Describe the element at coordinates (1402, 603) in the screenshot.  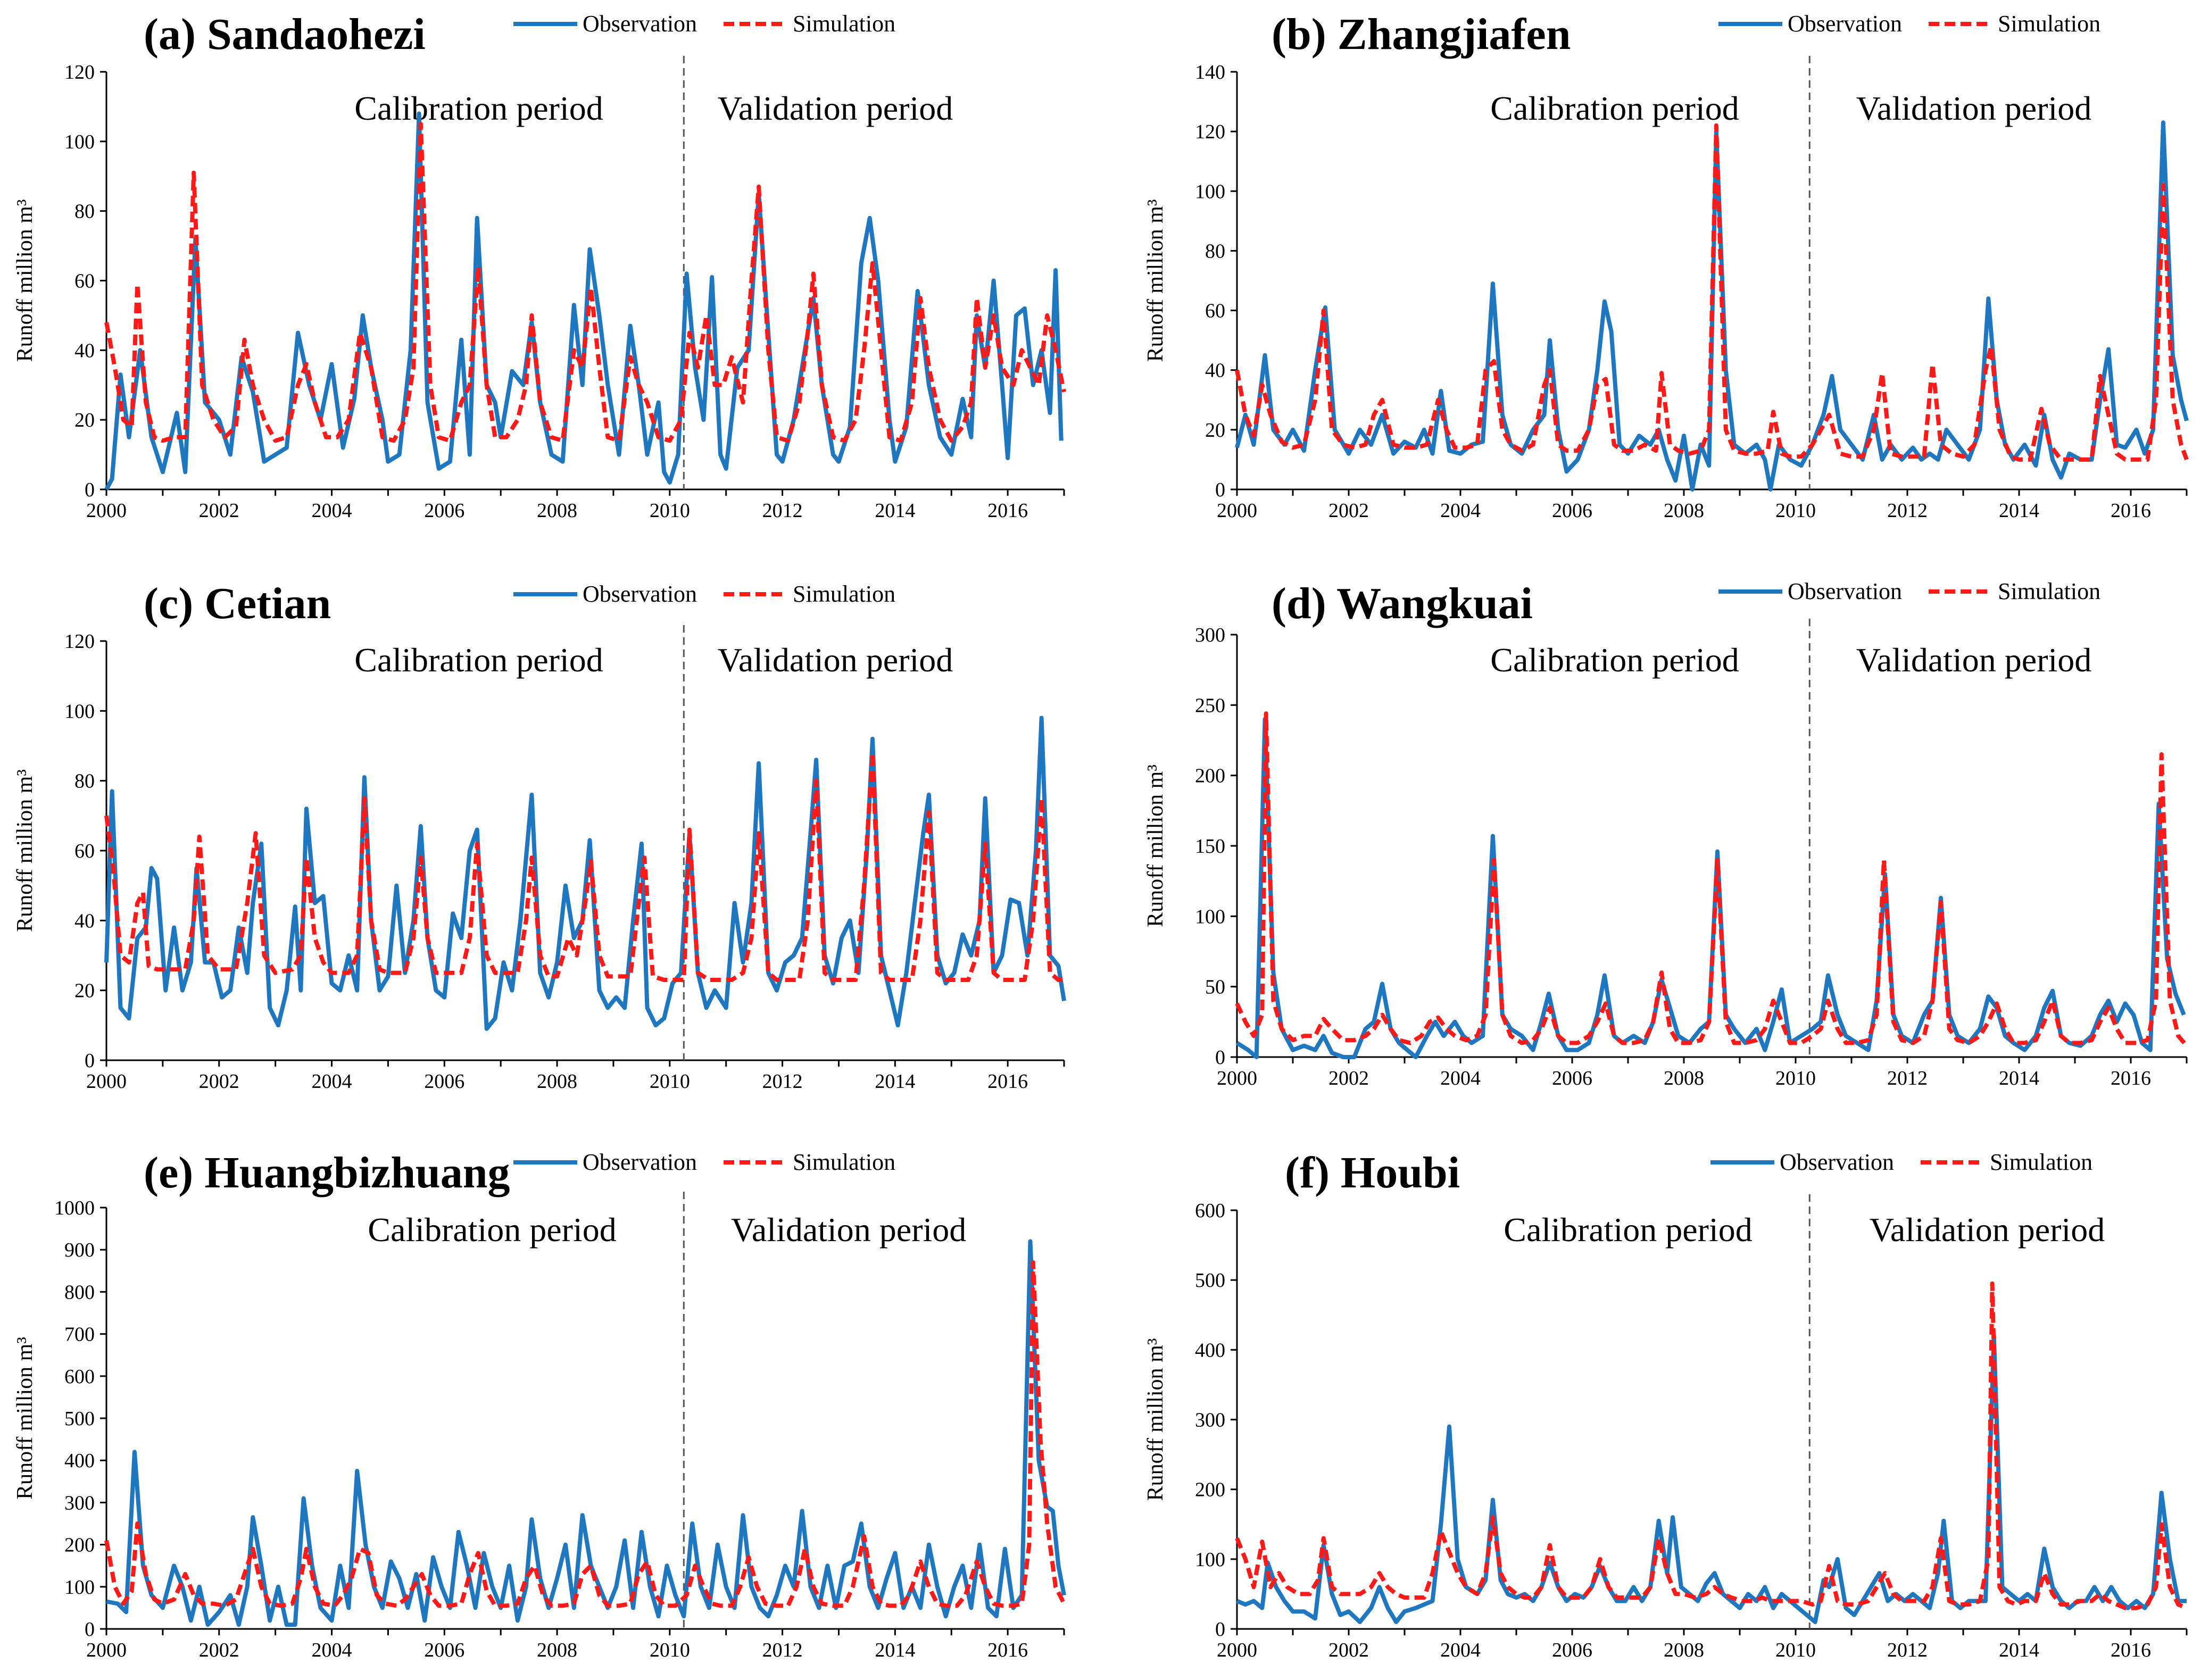
I see `chart-title: (d) Wangkuai` at that location.